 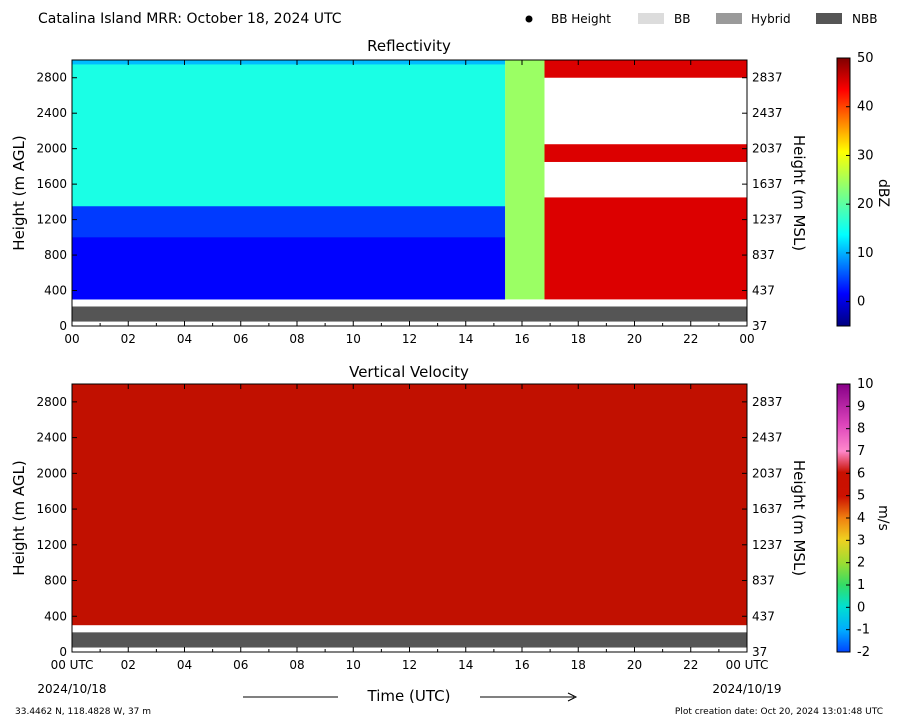 What do you see at coordinates (409, 46) in the screenshot?
I see `reflectivity-title: Reflectivity` at bounding box center [409, 46].